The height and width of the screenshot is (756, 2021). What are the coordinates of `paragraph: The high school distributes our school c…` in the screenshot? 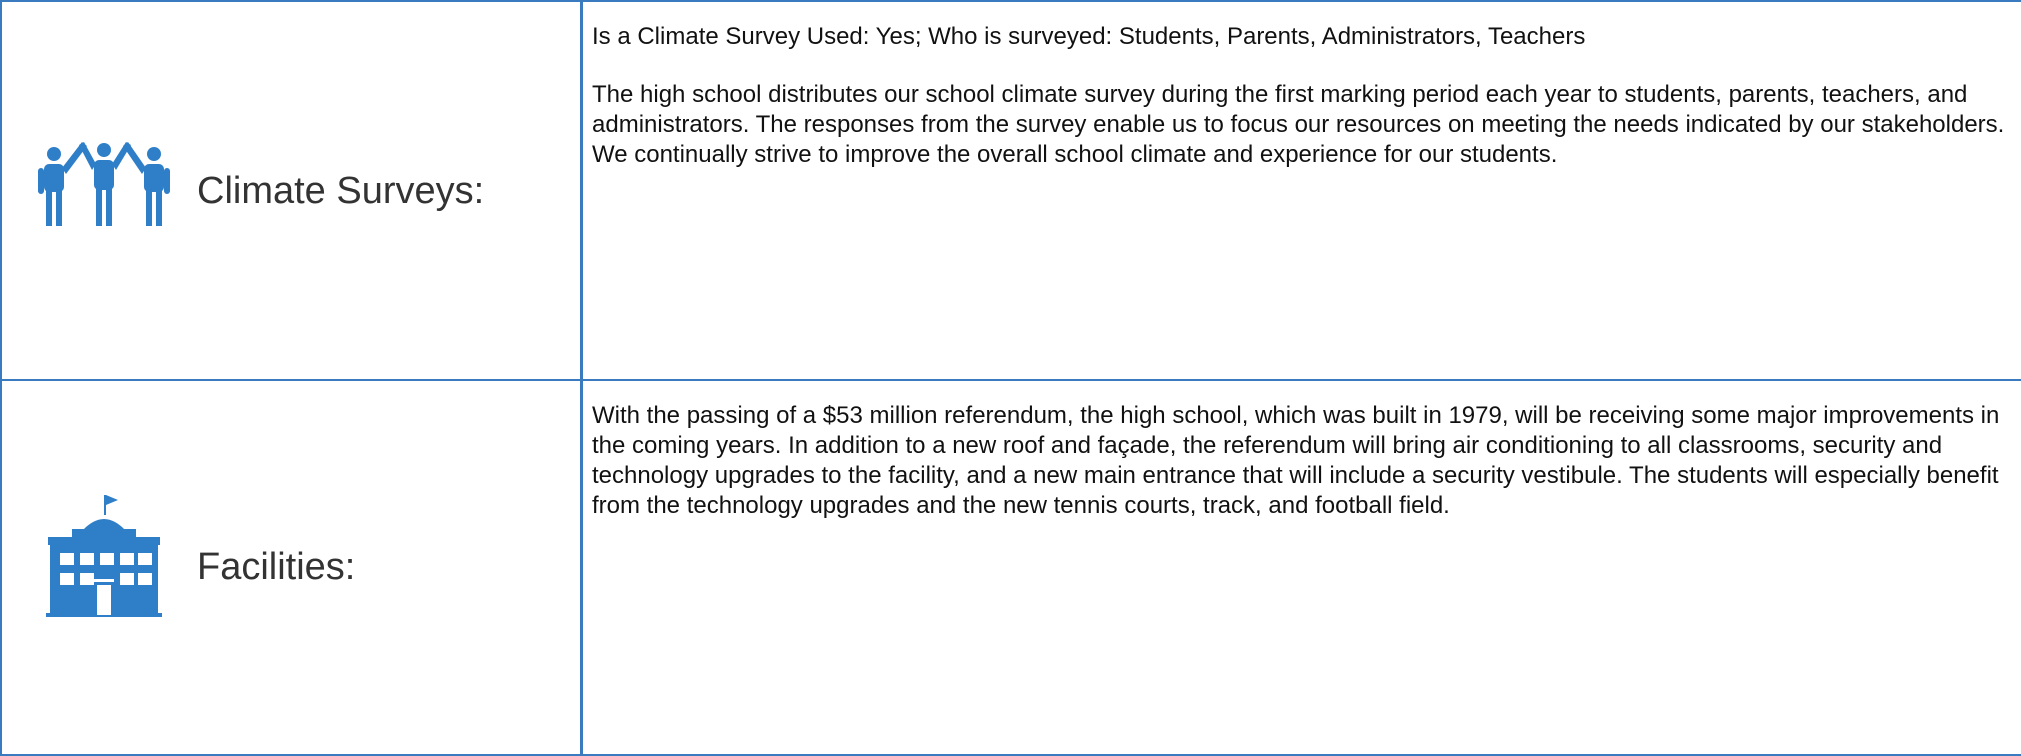 It's located at (1298, 124).